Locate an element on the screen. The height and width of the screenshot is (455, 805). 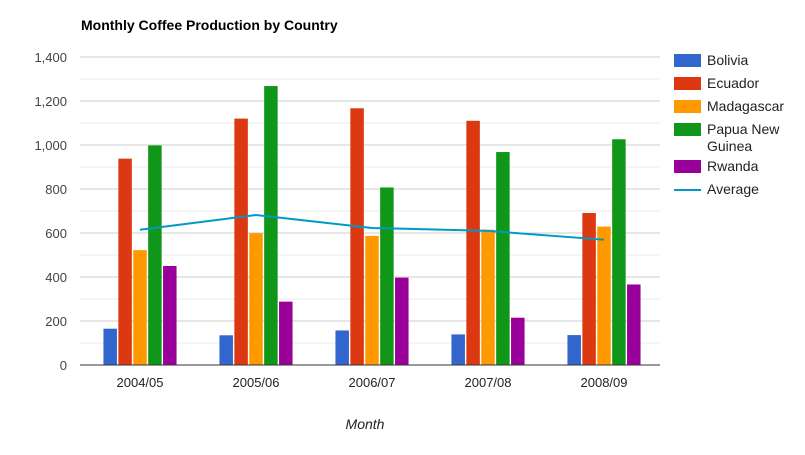
x-tick-label: 2005/06 is located at coordinates (256, 382).